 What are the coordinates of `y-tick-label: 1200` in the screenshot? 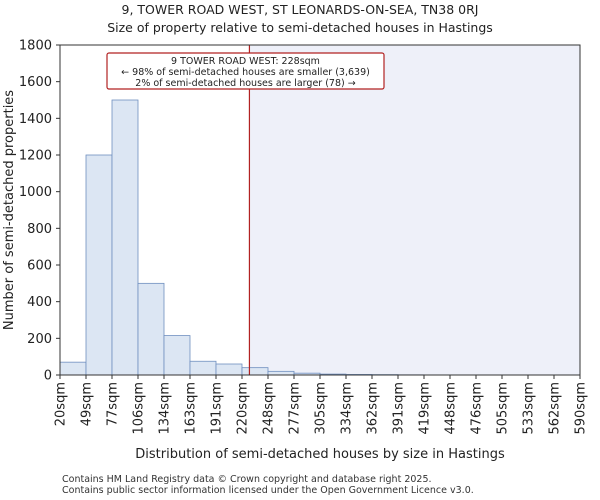 It's located at (35, 156).